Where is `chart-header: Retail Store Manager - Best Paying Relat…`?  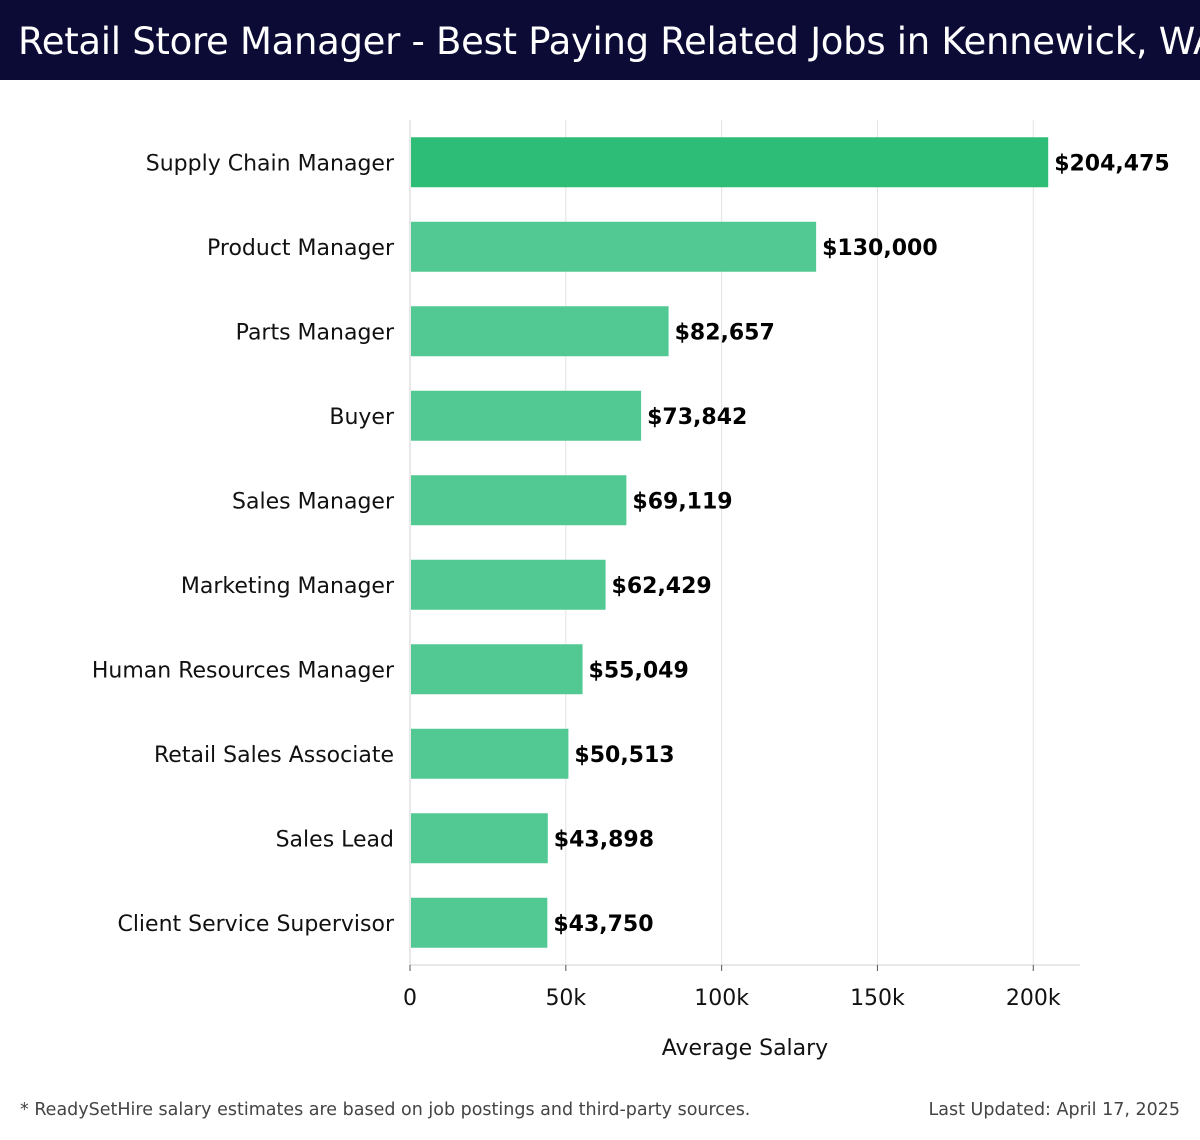
chart-header: Retail Store Manager - Best Paying Relat… is located at coordinates (600, 40).